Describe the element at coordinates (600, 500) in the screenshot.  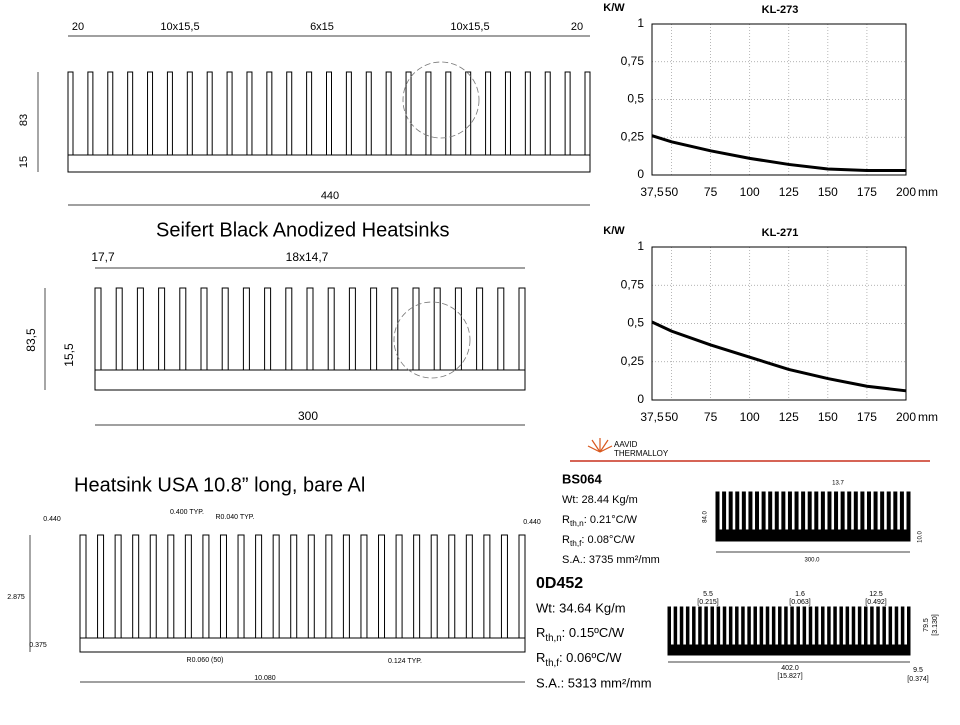
I see `spec-line: Wt: 28.44 Kg/m` at that location.